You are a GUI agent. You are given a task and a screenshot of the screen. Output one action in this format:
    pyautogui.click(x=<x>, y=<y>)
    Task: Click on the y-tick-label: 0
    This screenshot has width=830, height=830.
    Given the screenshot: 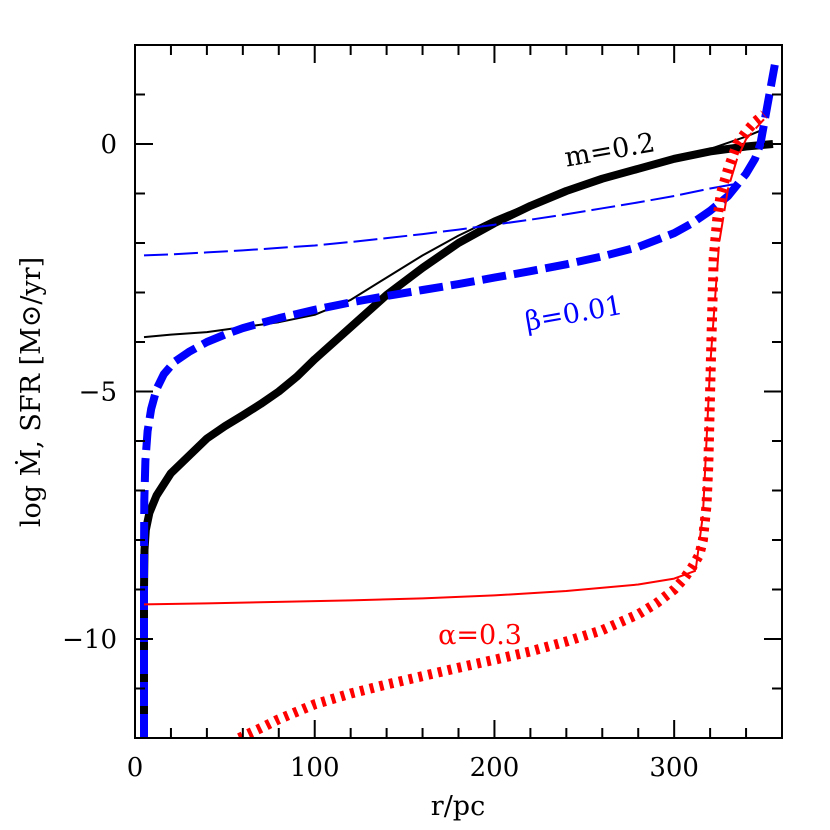 What is the action you would take?
    pyautogui.click(x=108, y=145)
    